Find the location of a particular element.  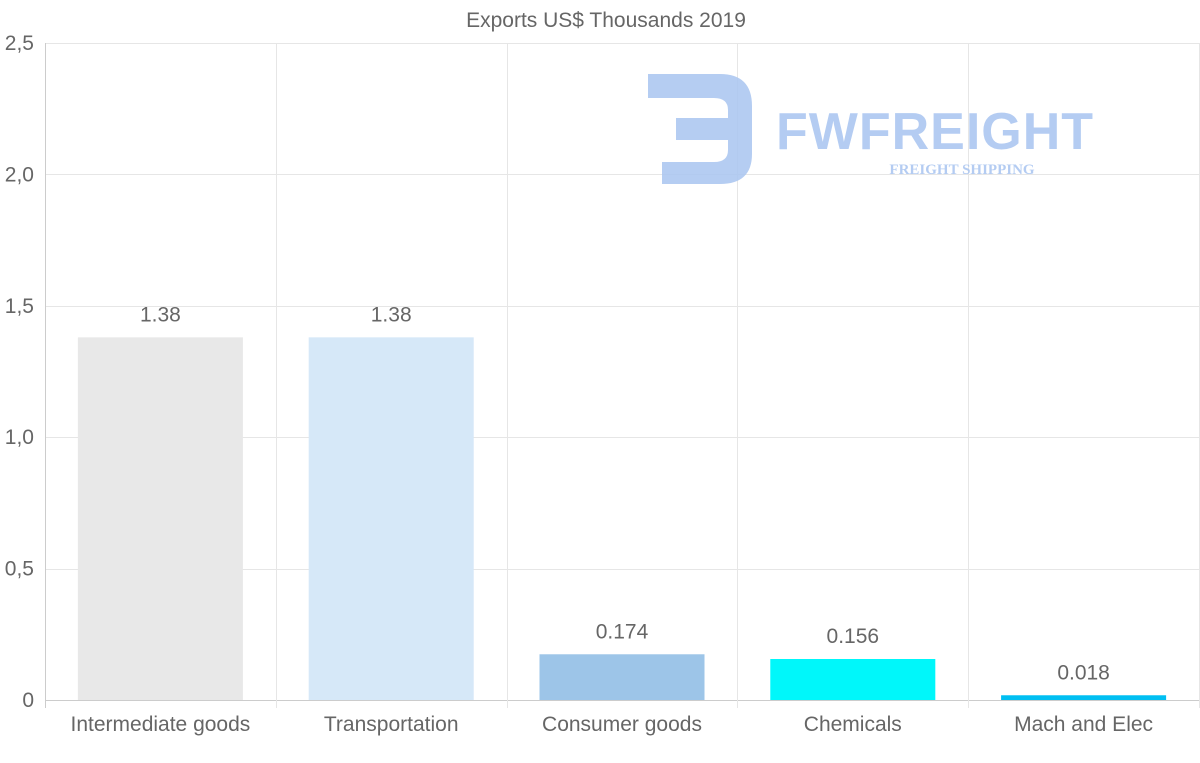

watermark-logo: FWFREIGHT FREIGHT SHIPPING is located at coordinates (871, 129).